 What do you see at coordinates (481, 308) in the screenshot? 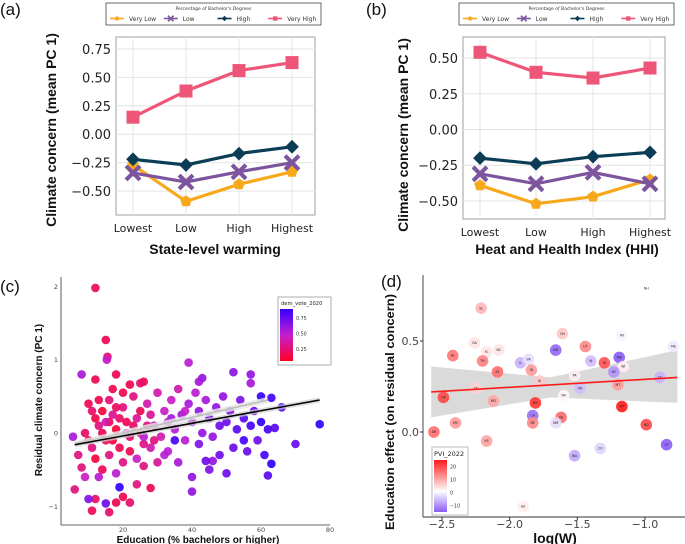
I see `state-point: SC` at bounding box center [481, 308].